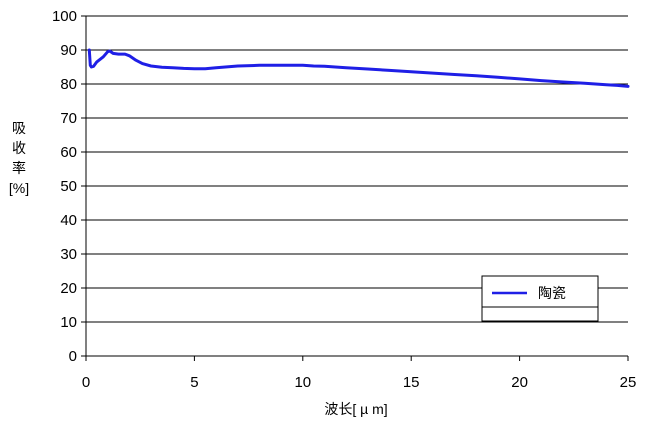 The image size is (650, 428). What do you see at coordinates (68, 152) in the screenshot?
I see `y-tick-label: 60` at bounding box center [68, 152].